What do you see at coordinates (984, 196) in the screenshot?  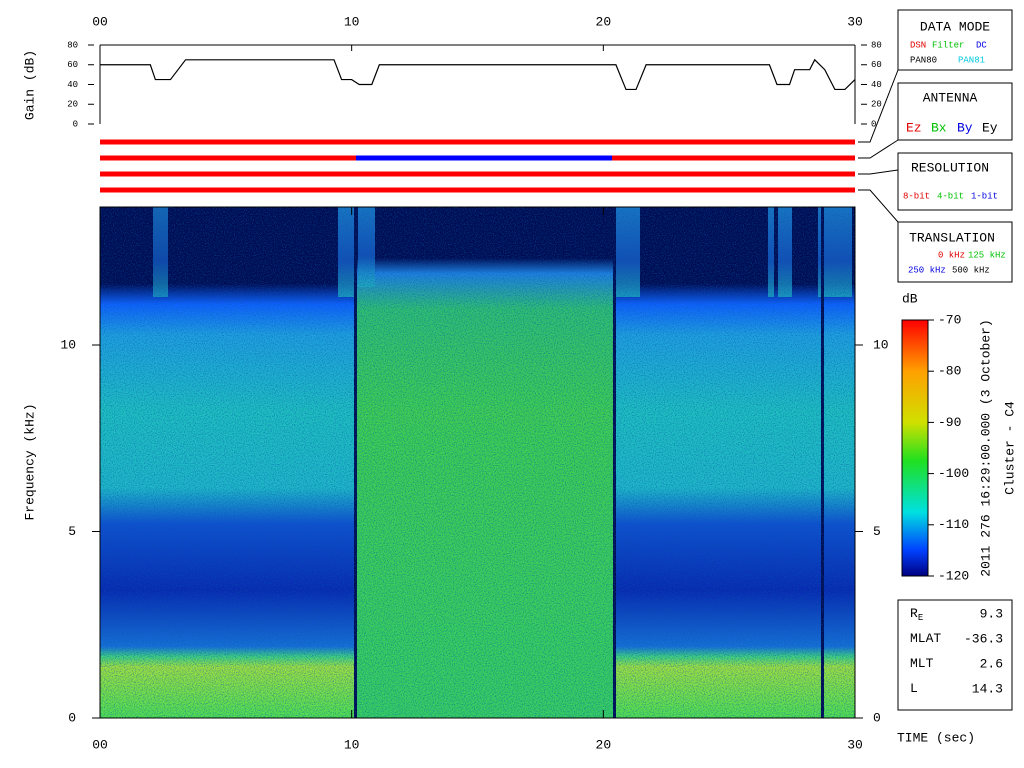 I see `resolution-item: 1-bit` at bounding box center [984, 196].